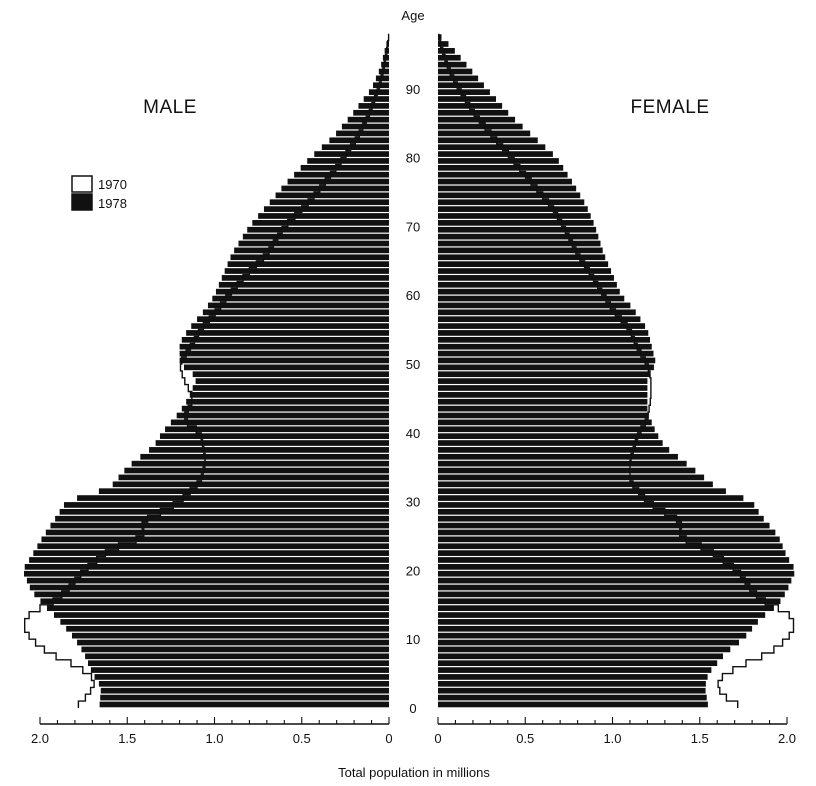 This screenshot has height=786, width=816. What do you see at coordinates (525, 738) in the screenshot?
I see `x-tick-label: 0.5` at bounding box center [525, 738].